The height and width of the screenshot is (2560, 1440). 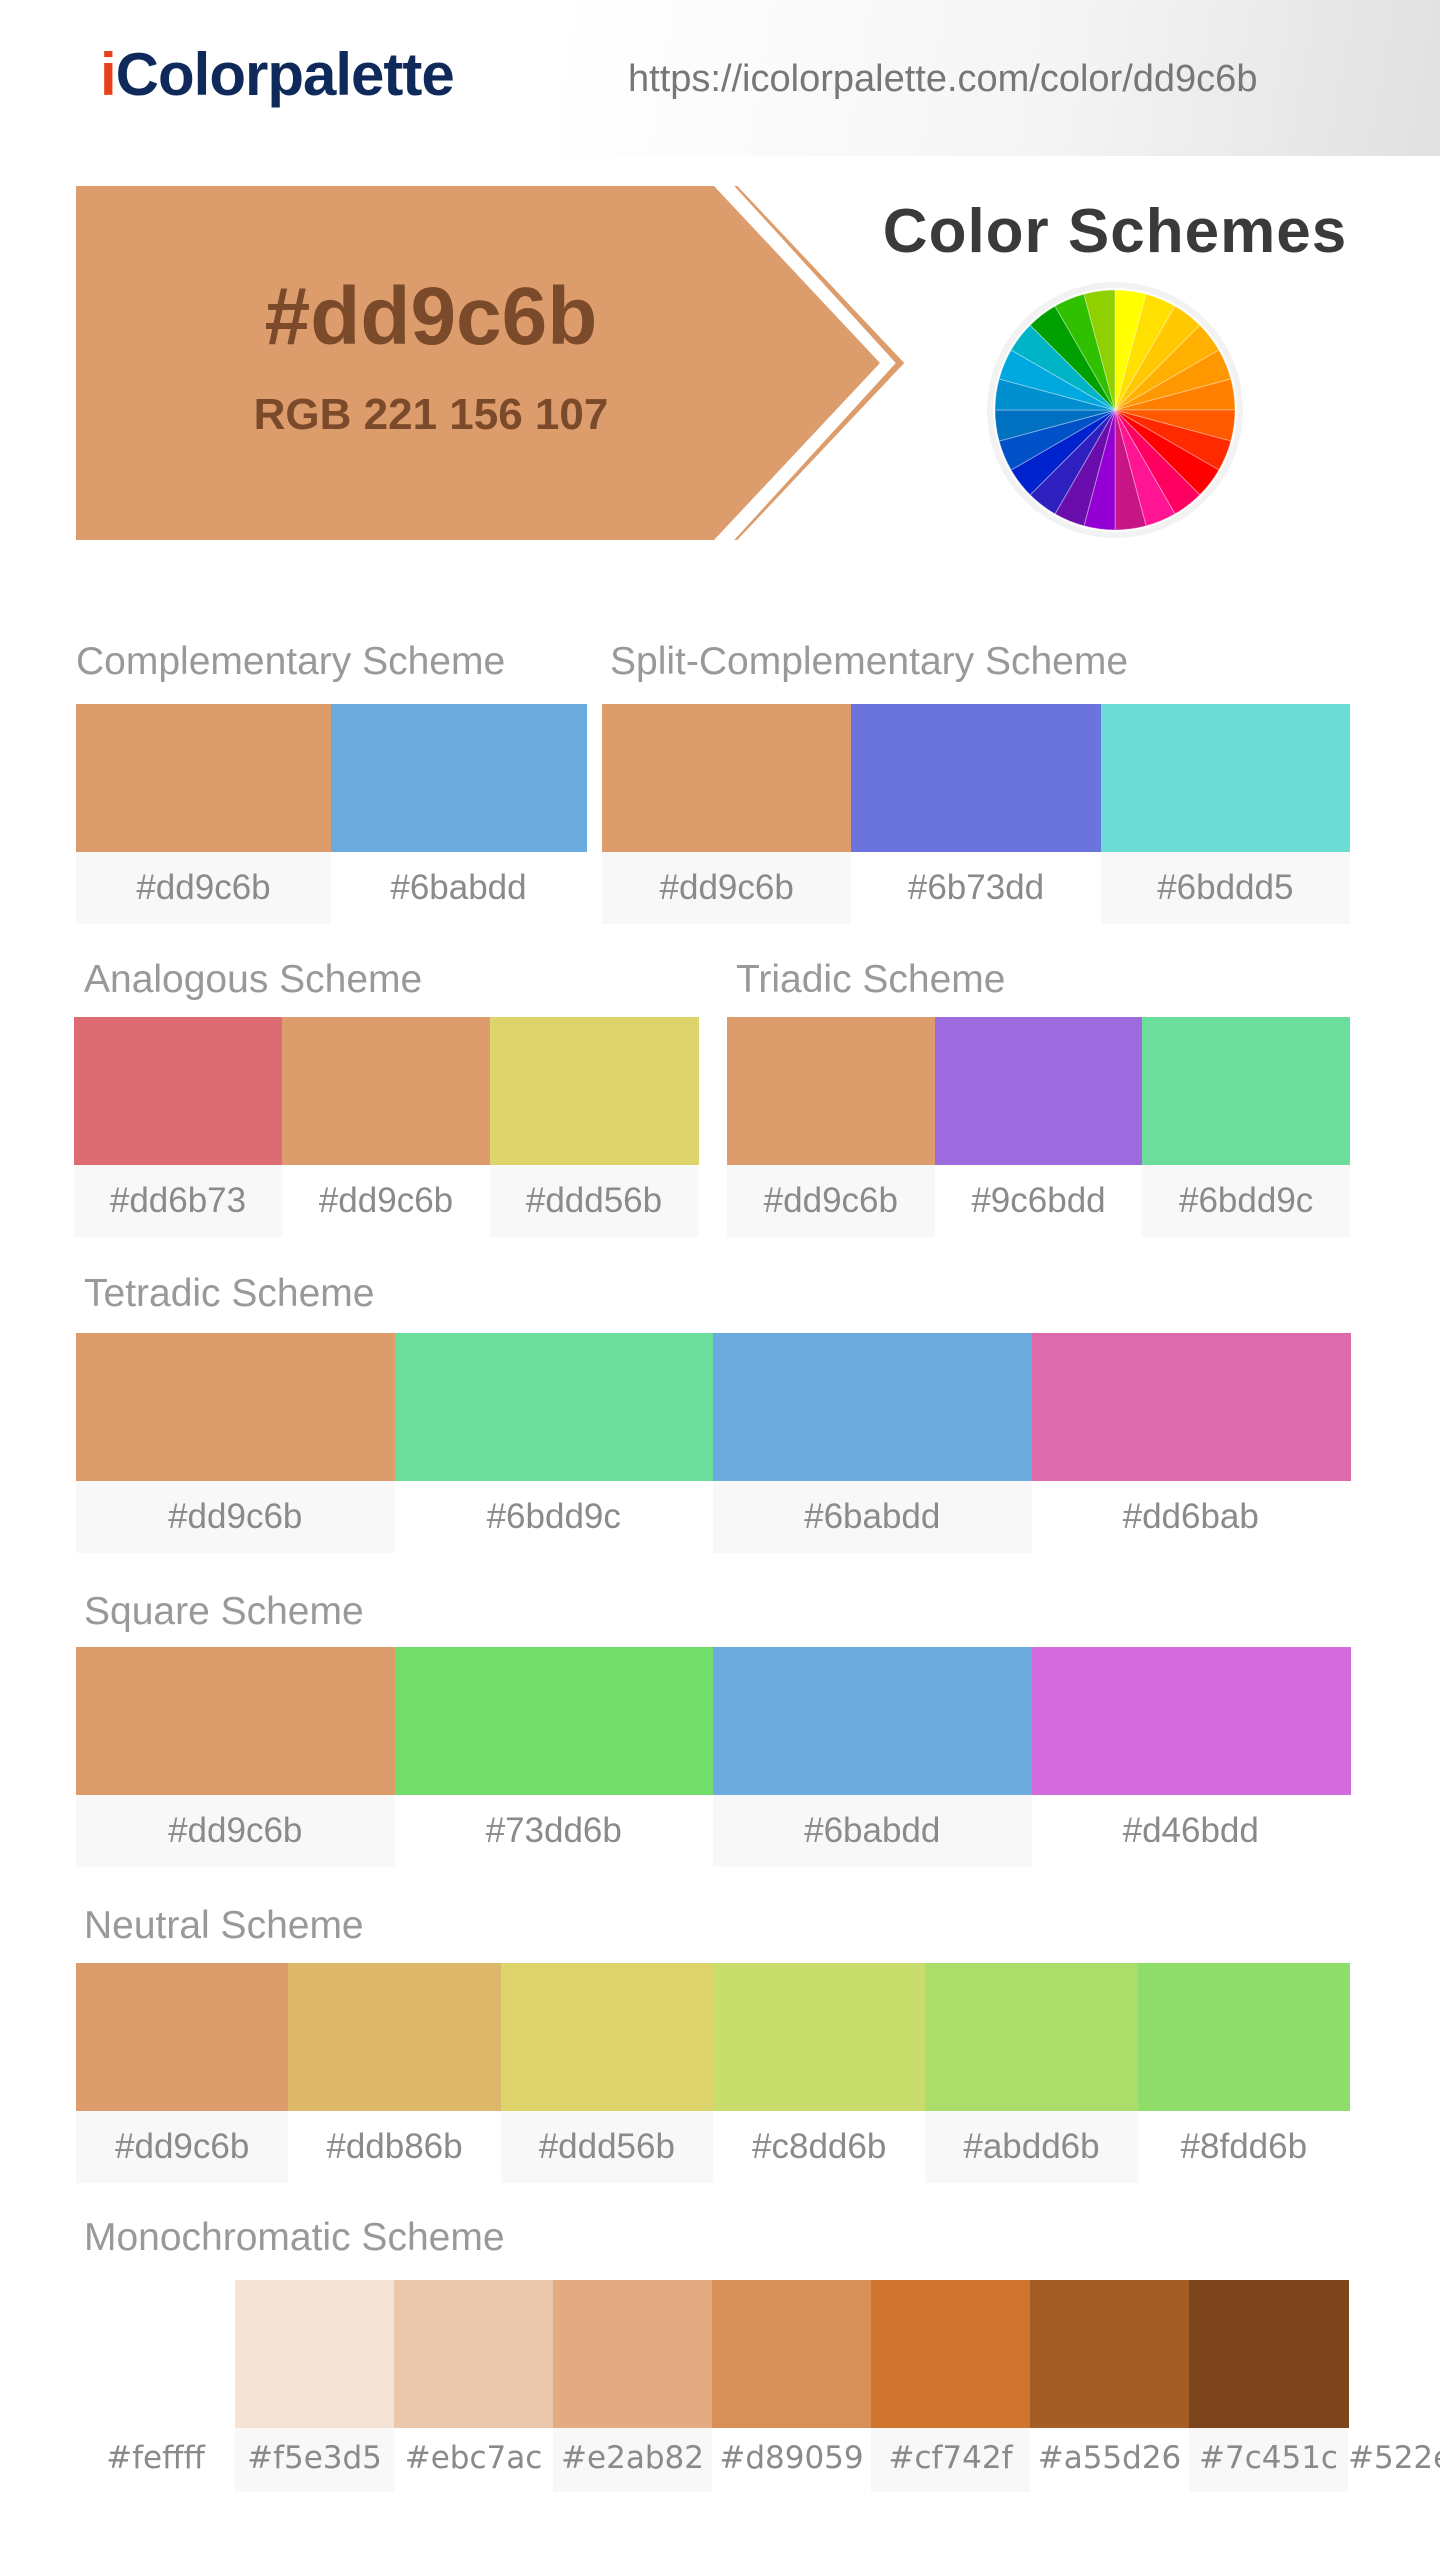 What do you see at coordinates (1115, 231) in the screenshot?
I see `color-schemes-title: Color Schemes` at bounding box center [1115, 231].